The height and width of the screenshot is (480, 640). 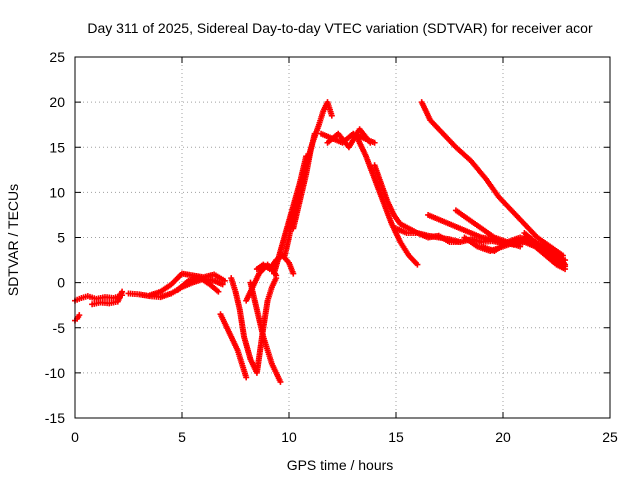 I want to click on y-axis-label: SDTVAR / TECUs, so click(x=13, y=240).